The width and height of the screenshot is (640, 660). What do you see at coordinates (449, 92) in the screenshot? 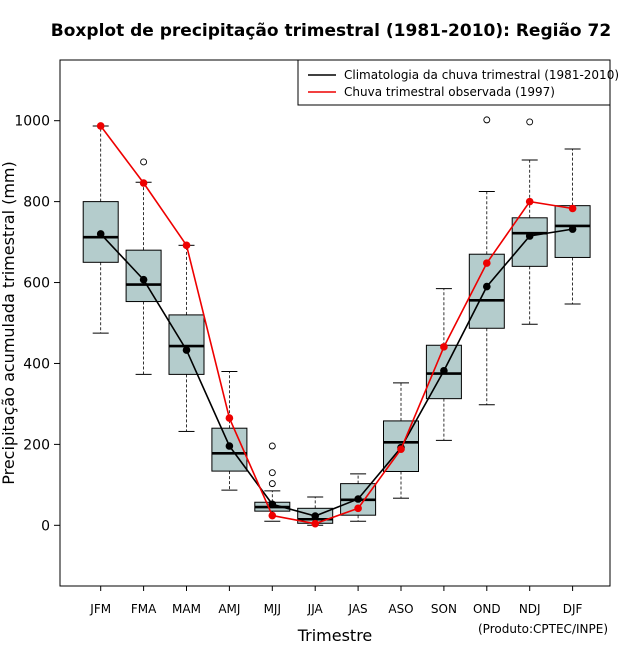
I see `legend-label-observed: Chuva trimestral observada (1997)` at bounding box center [449, 92].